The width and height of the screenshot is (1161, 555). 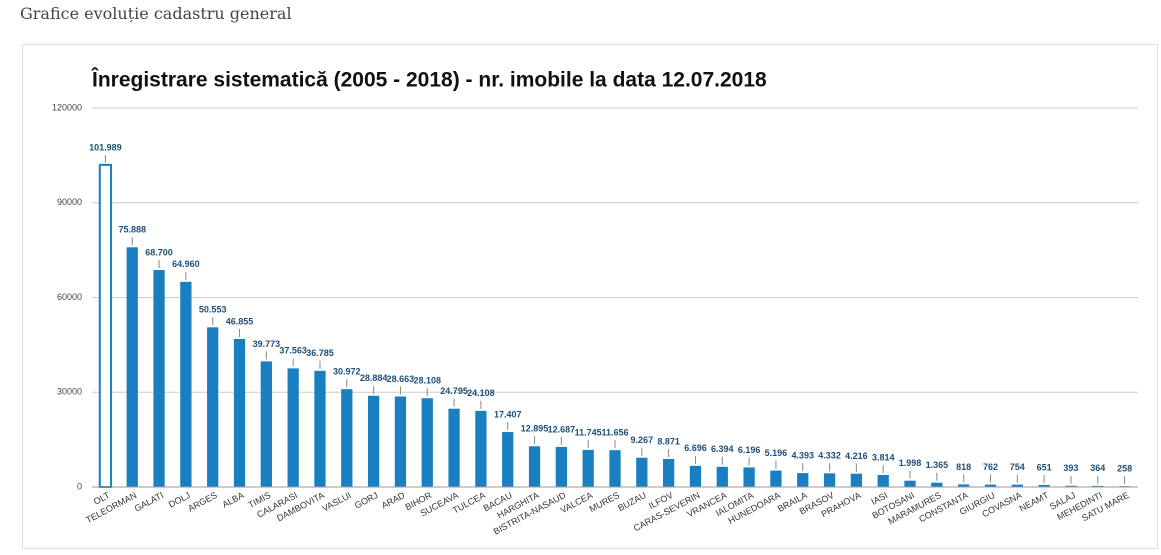 What do you see at coordinates (267, 344) in the screenshot?
I see `value-label: 39.773` at bounding box center [267, 344].